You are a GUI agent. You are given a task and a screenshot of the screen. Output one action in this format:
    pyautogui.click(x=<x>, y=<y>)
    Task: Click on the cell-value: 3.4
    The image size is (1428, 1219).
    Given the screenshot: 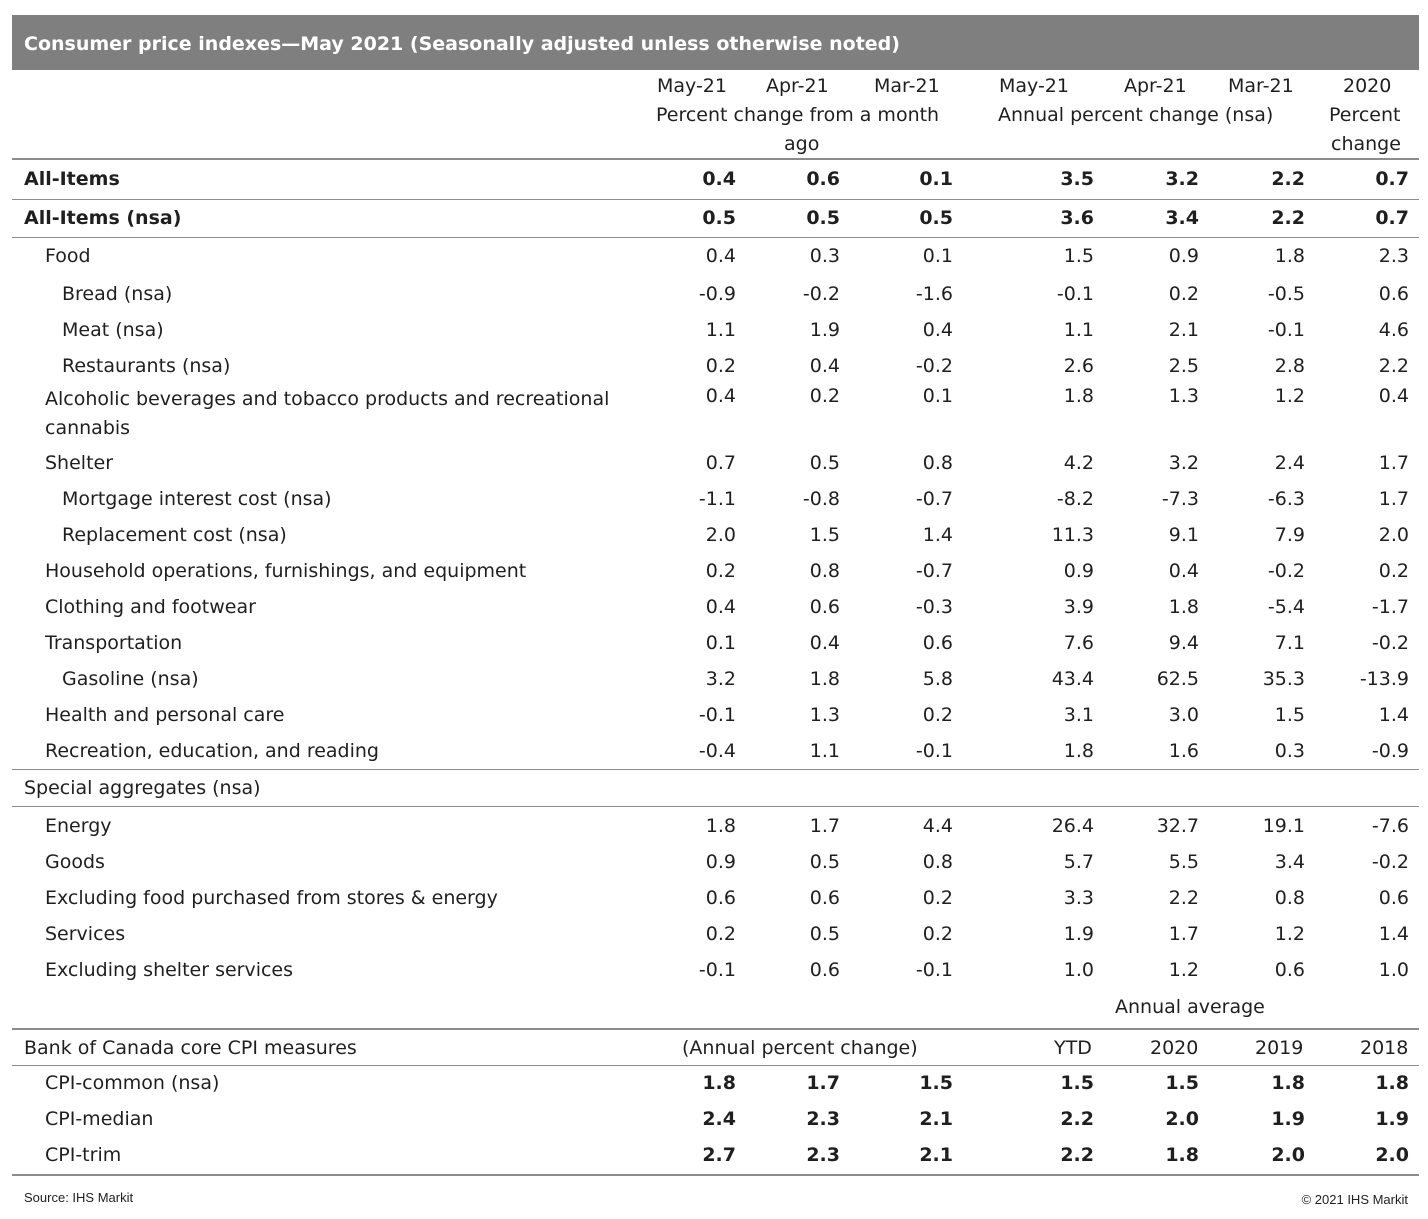 What is the action you would take?
    pyautogui.click(x=1289, y=862)
    